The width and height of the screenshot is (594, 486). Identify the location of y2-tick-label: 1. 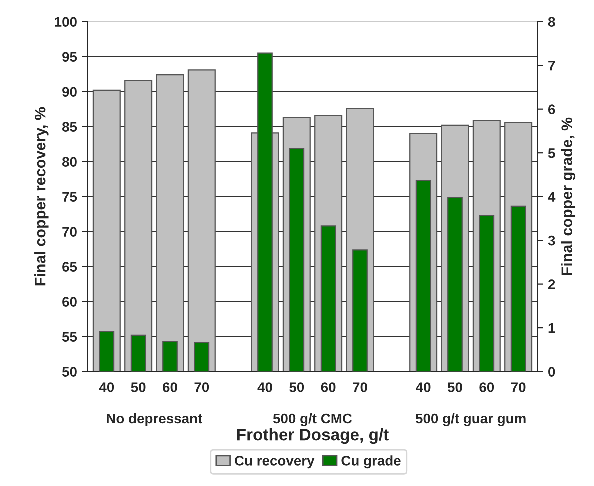
(552, 329).